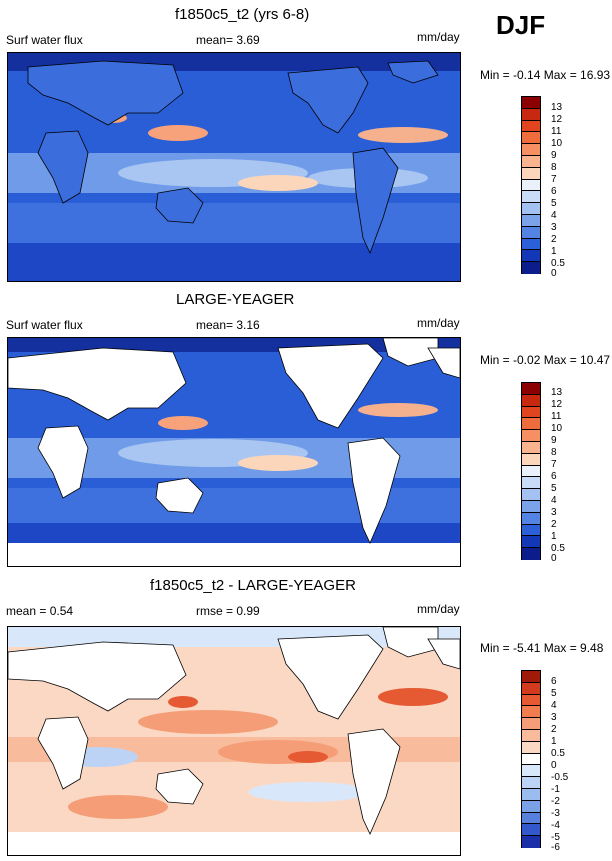 The width and height of the screenshot is (612, 861). I want to click on panel-3-colorbar-label: 0, so click(554, 765).